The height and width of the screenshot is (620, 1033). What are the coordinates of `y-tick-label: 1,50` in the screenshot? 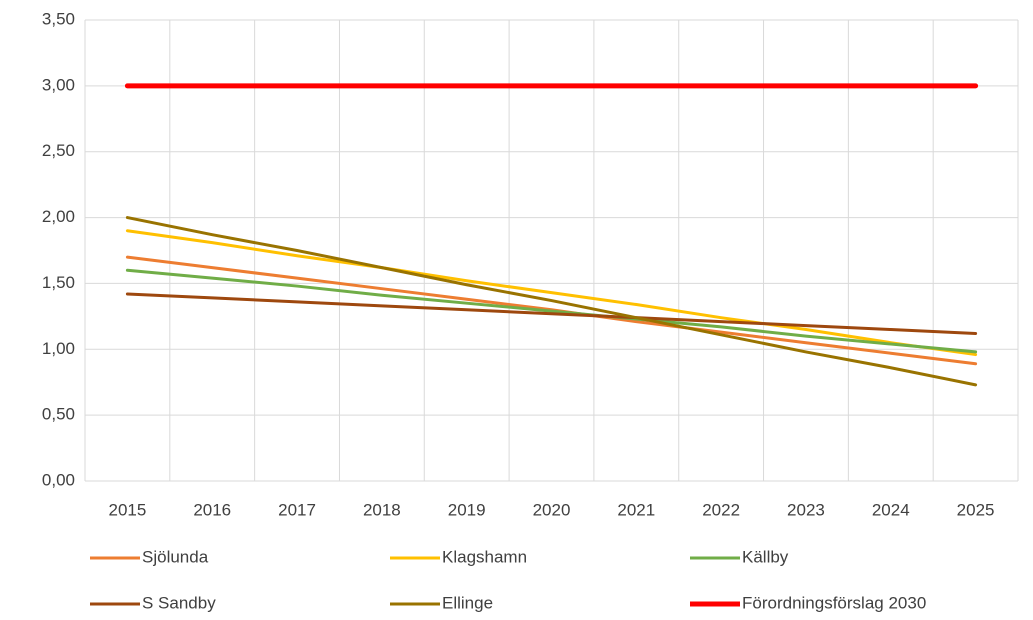 It's located at (58, 282).